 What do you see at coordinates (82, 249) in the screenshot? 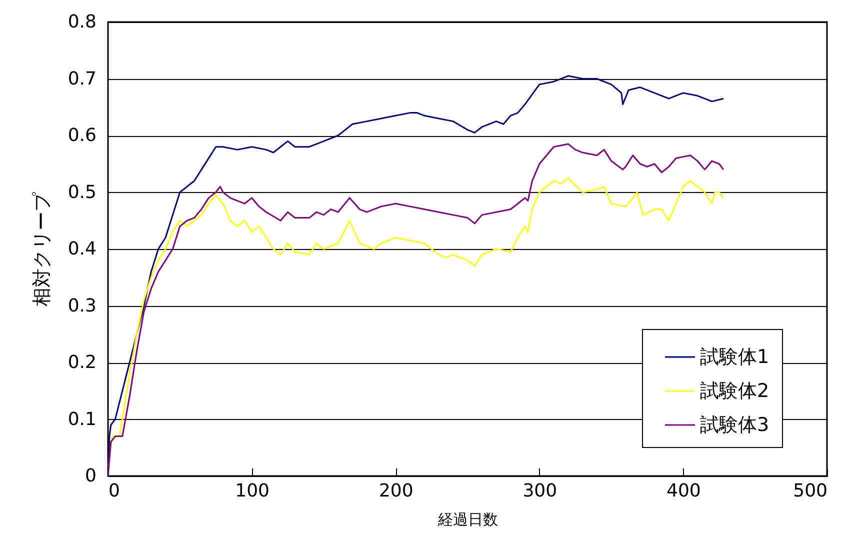
I see `y-tick-label: 0.4` at bounding box center [82, 249].